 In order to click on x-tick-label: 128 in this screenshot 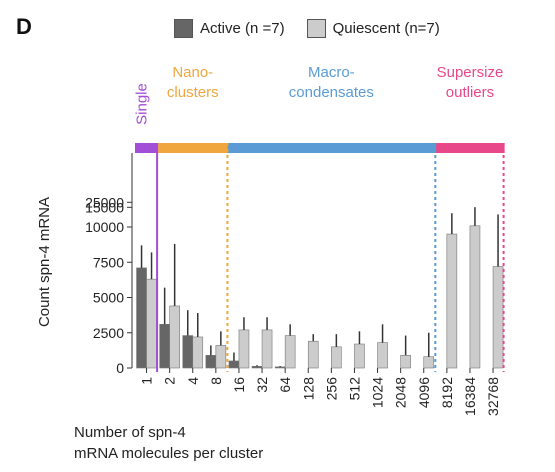, I will do `click(308, 389)`.